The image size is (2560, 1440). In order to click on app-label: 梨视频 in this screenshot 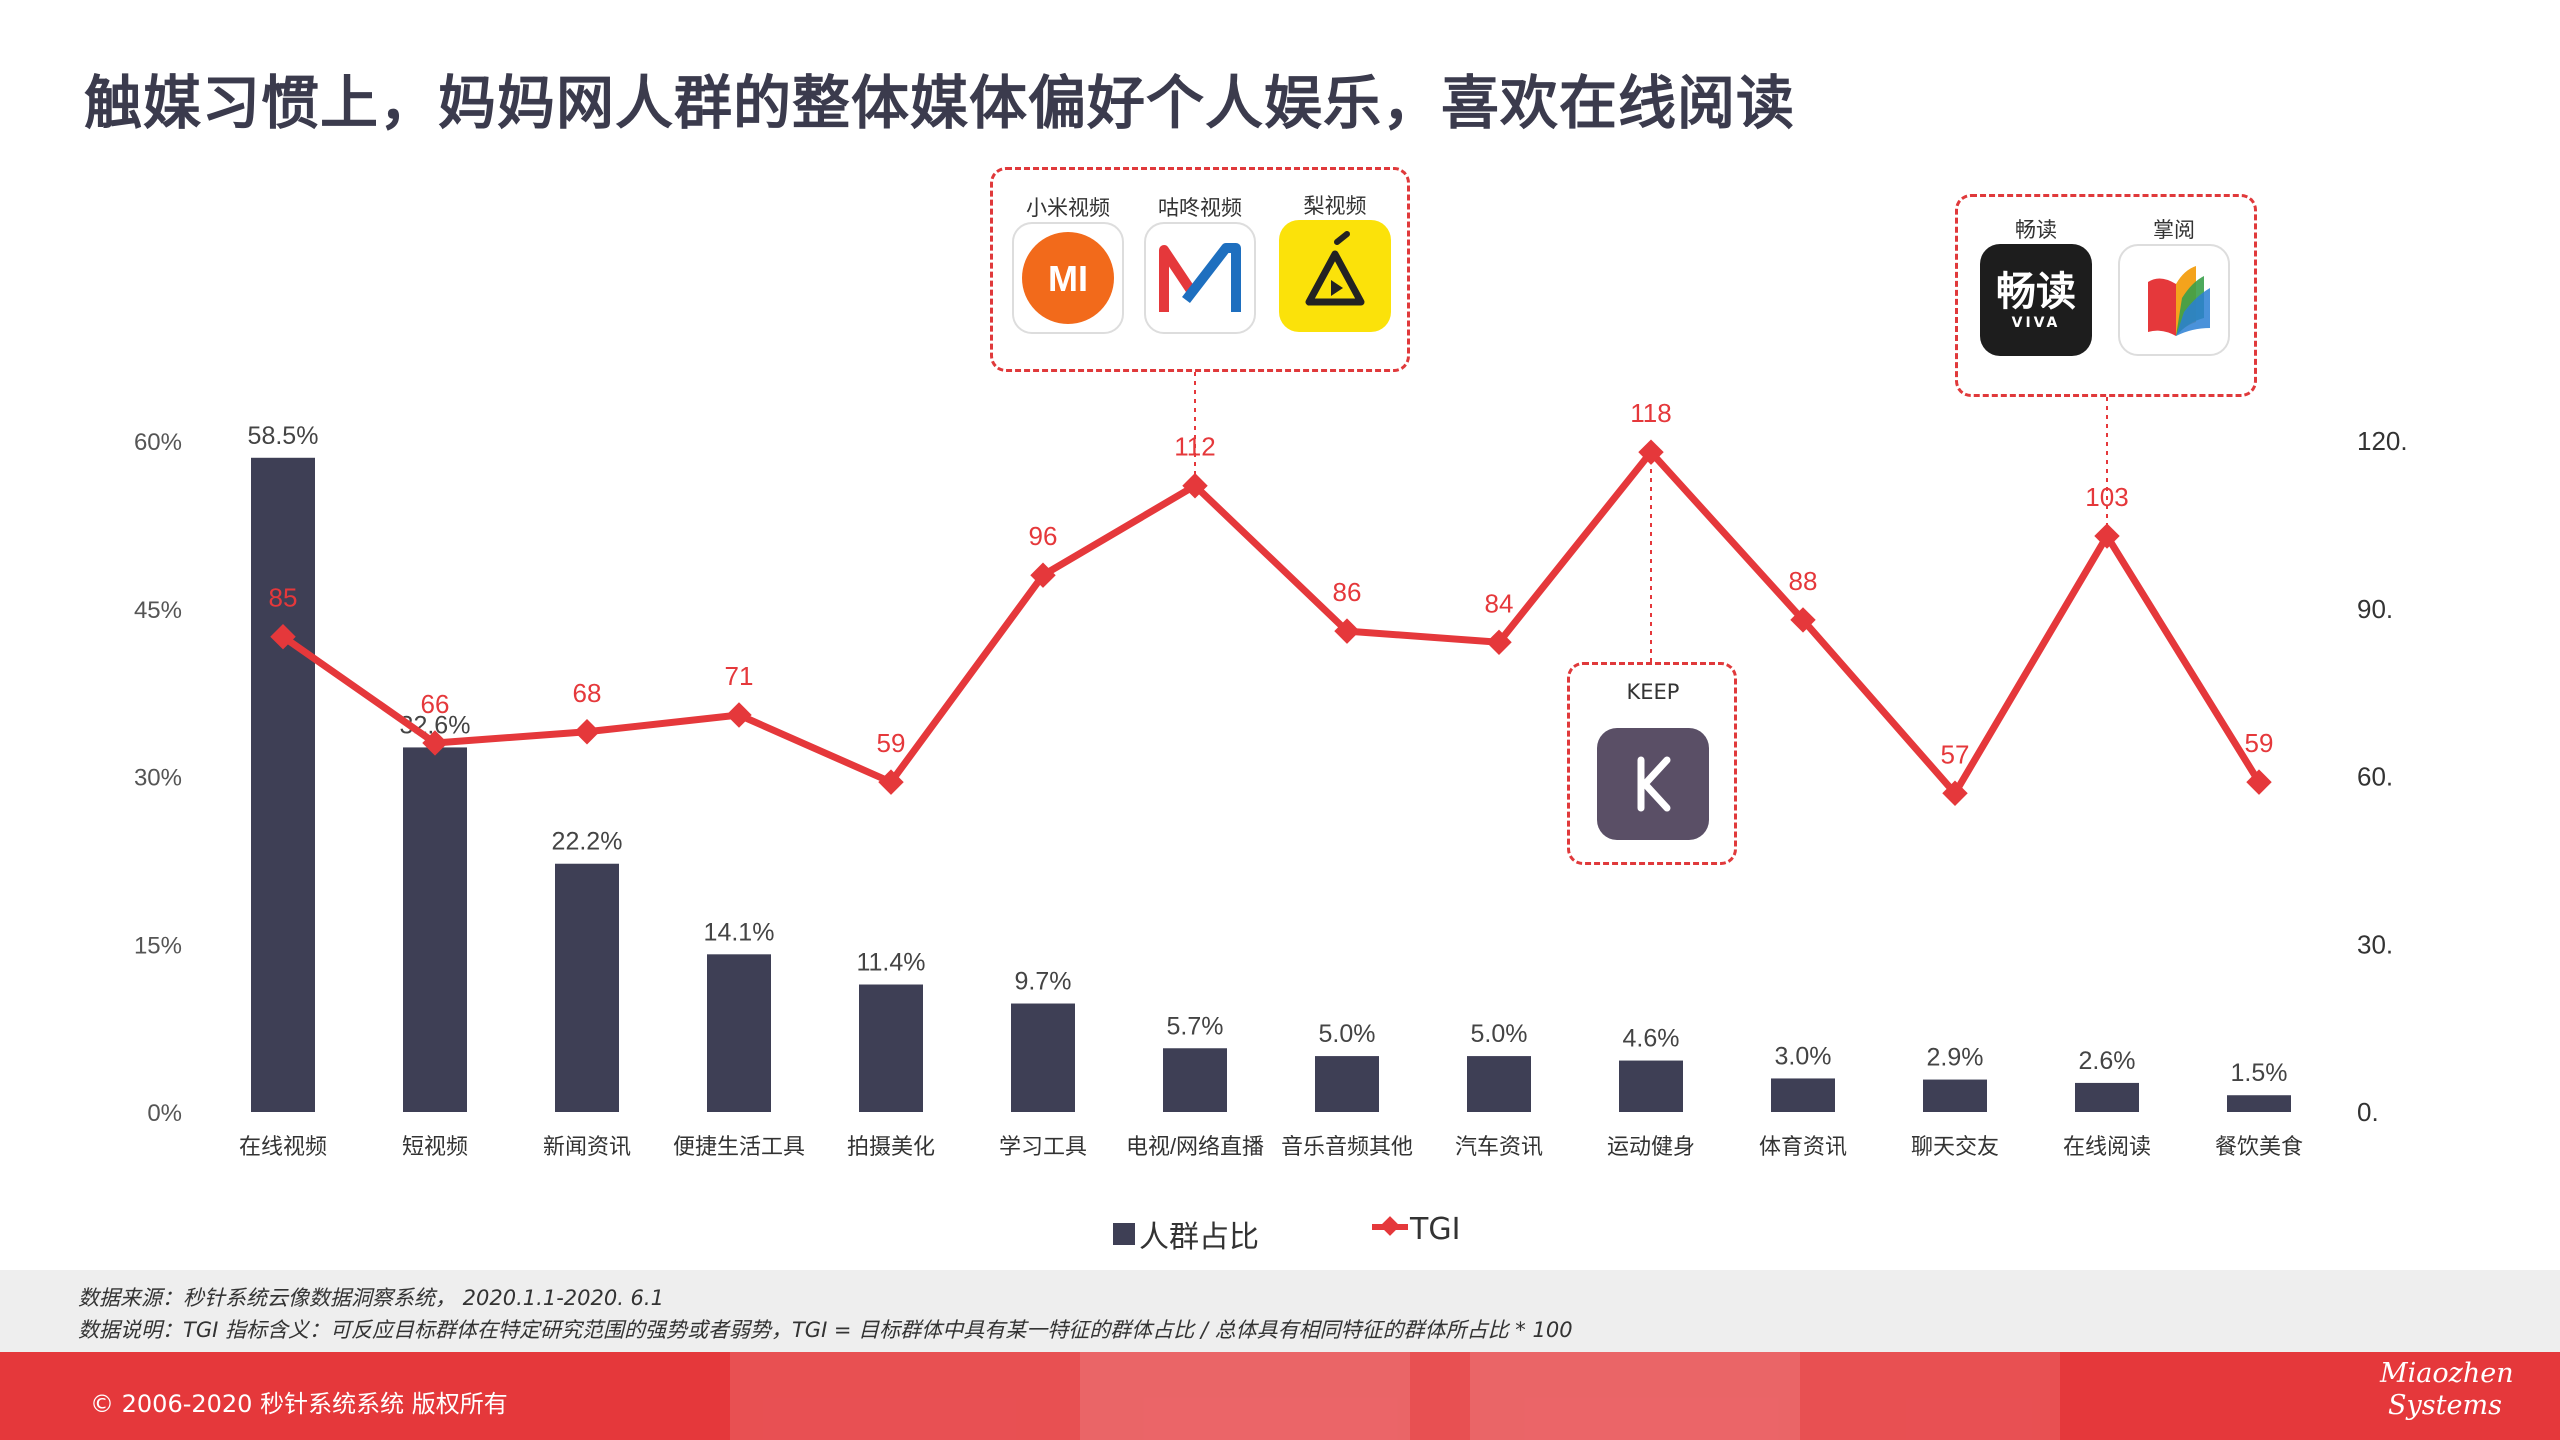, I will do `click(1335, 206)`.